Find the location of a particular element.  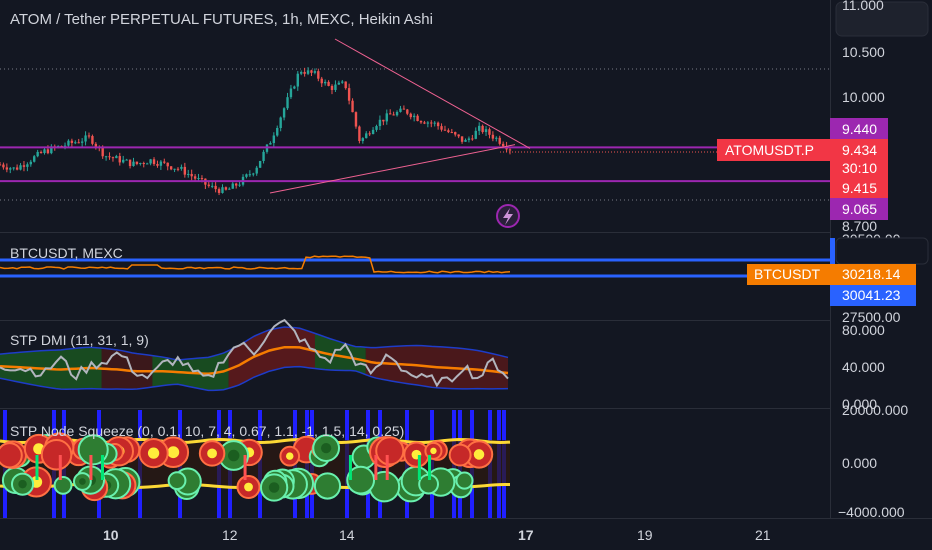

price-badge-value: 9.440 is located at coordinates (859, 129).